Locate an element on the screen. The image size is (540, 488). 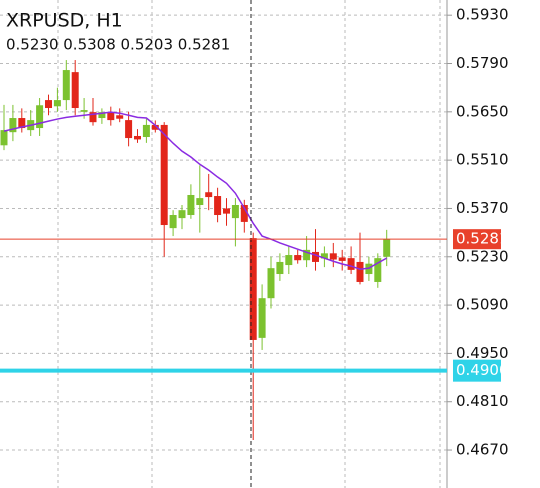
price-line-tag is located at coordinates (477, 239).